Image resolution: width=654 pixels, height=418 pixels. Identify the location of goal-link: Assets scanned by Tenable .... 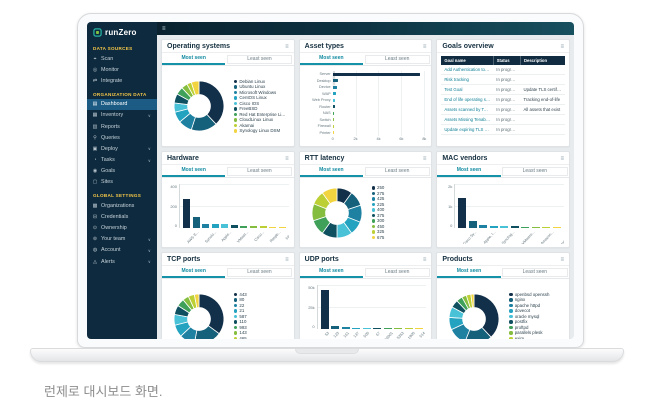
(467, 109).